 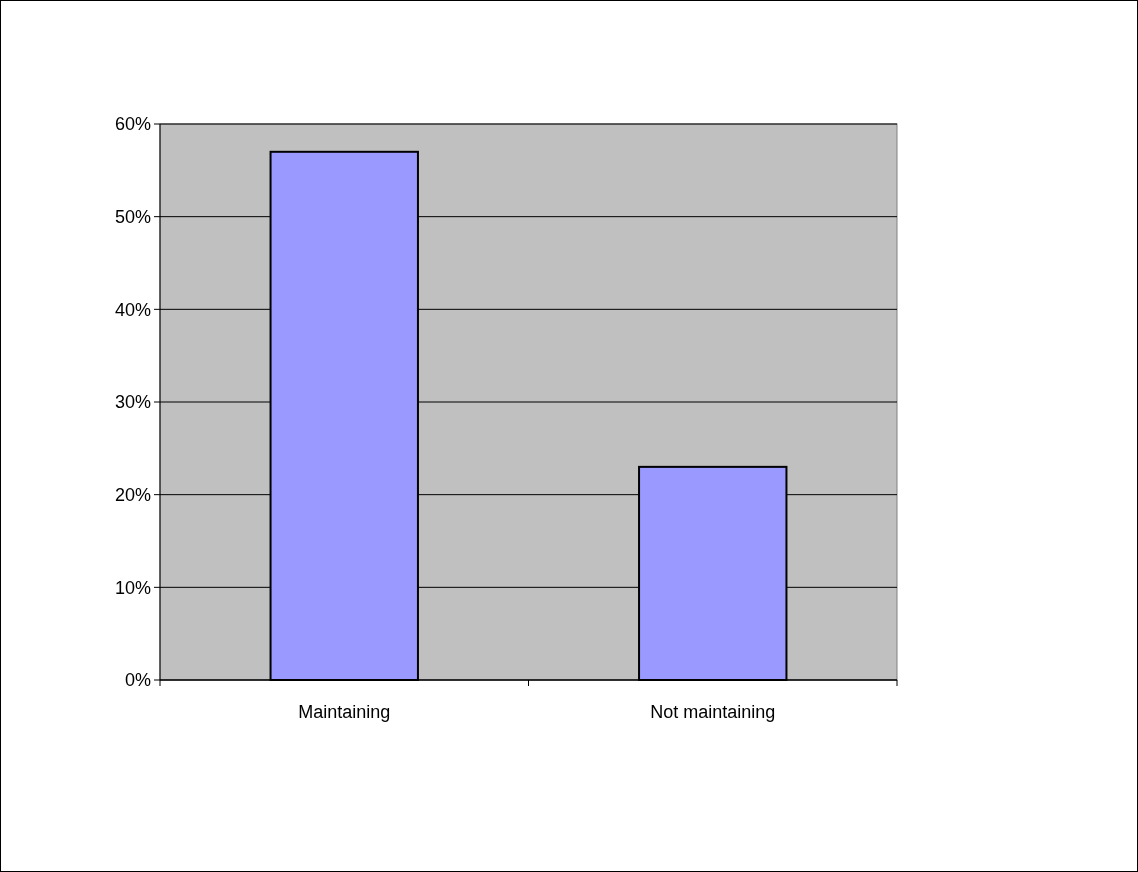 What do you see at coordinates (132, 309) in the screenshot?
I see `y-tick-label: 40%` at bounding box center [132, 309].